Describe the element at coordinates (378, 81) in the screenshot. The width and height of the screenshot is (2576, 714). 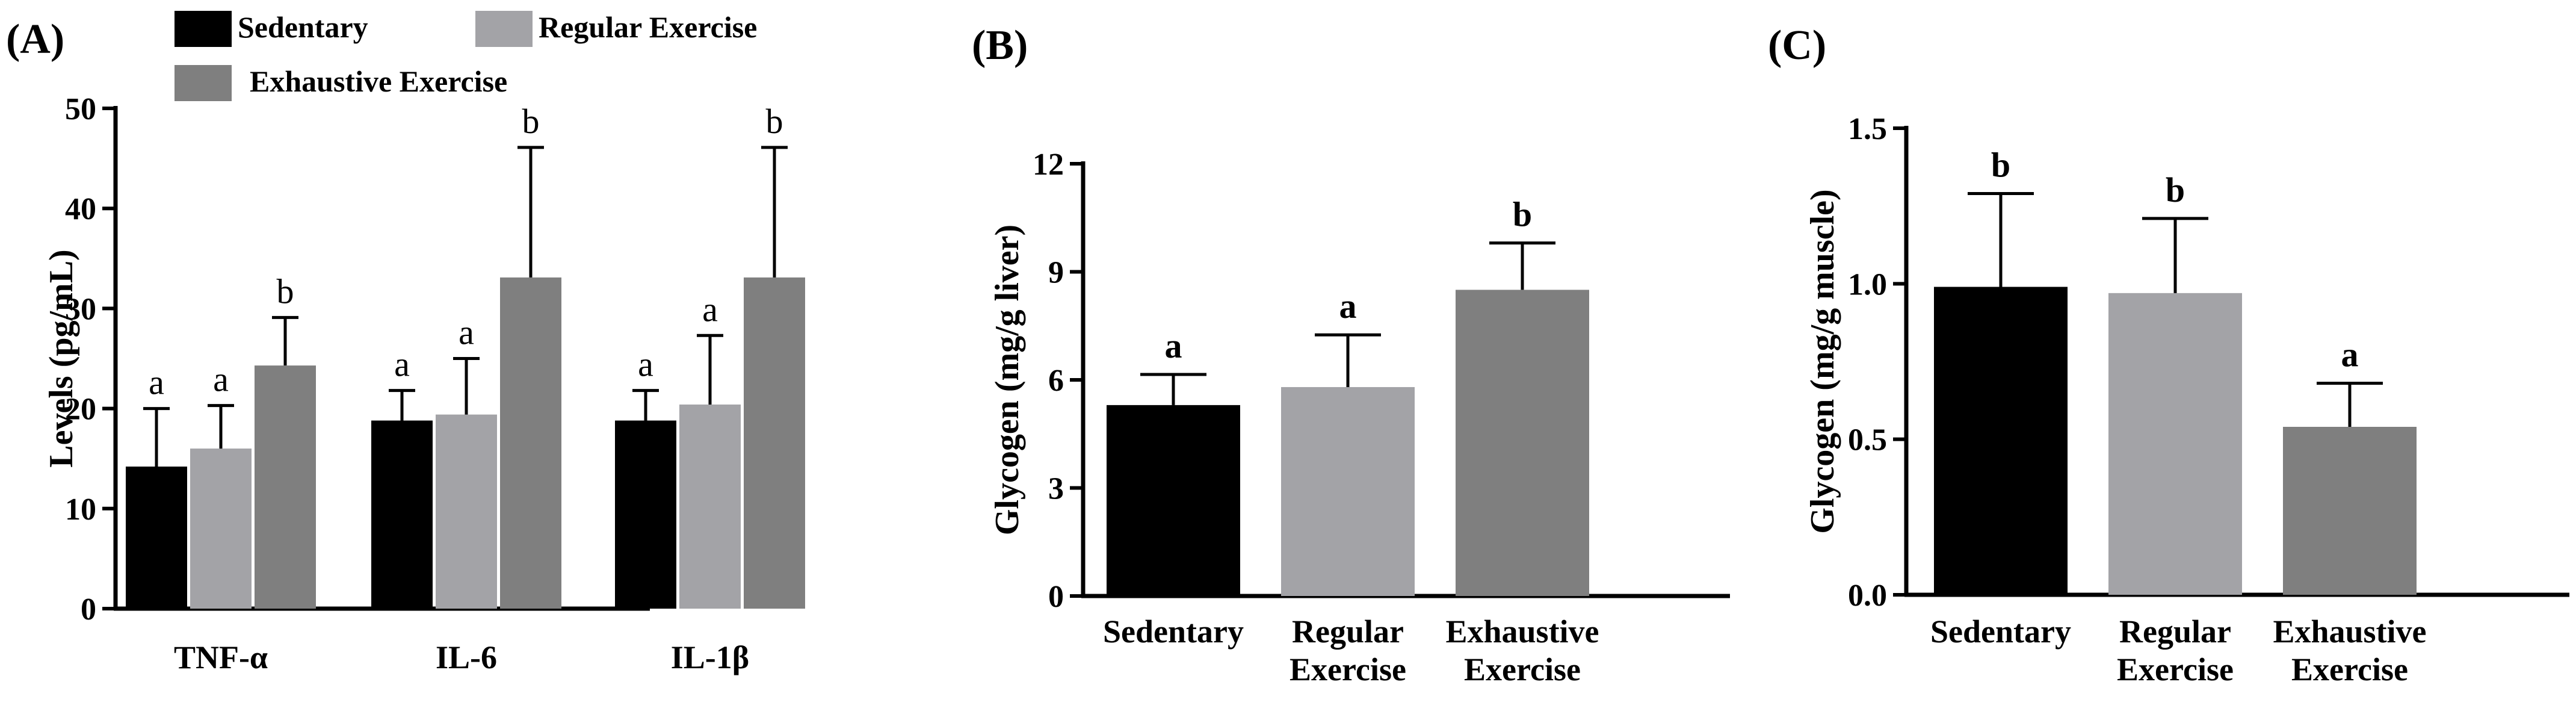
I see `legend-label: Exhaustive Exercise` at that location.